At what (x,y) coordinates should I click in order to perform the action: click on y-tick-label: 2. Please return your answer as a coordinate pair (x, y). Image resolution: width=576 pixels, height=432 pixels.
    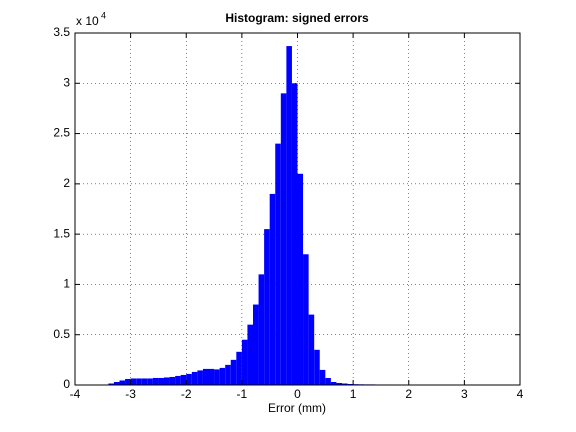
    Looking at the image, I should click on (66, 183).